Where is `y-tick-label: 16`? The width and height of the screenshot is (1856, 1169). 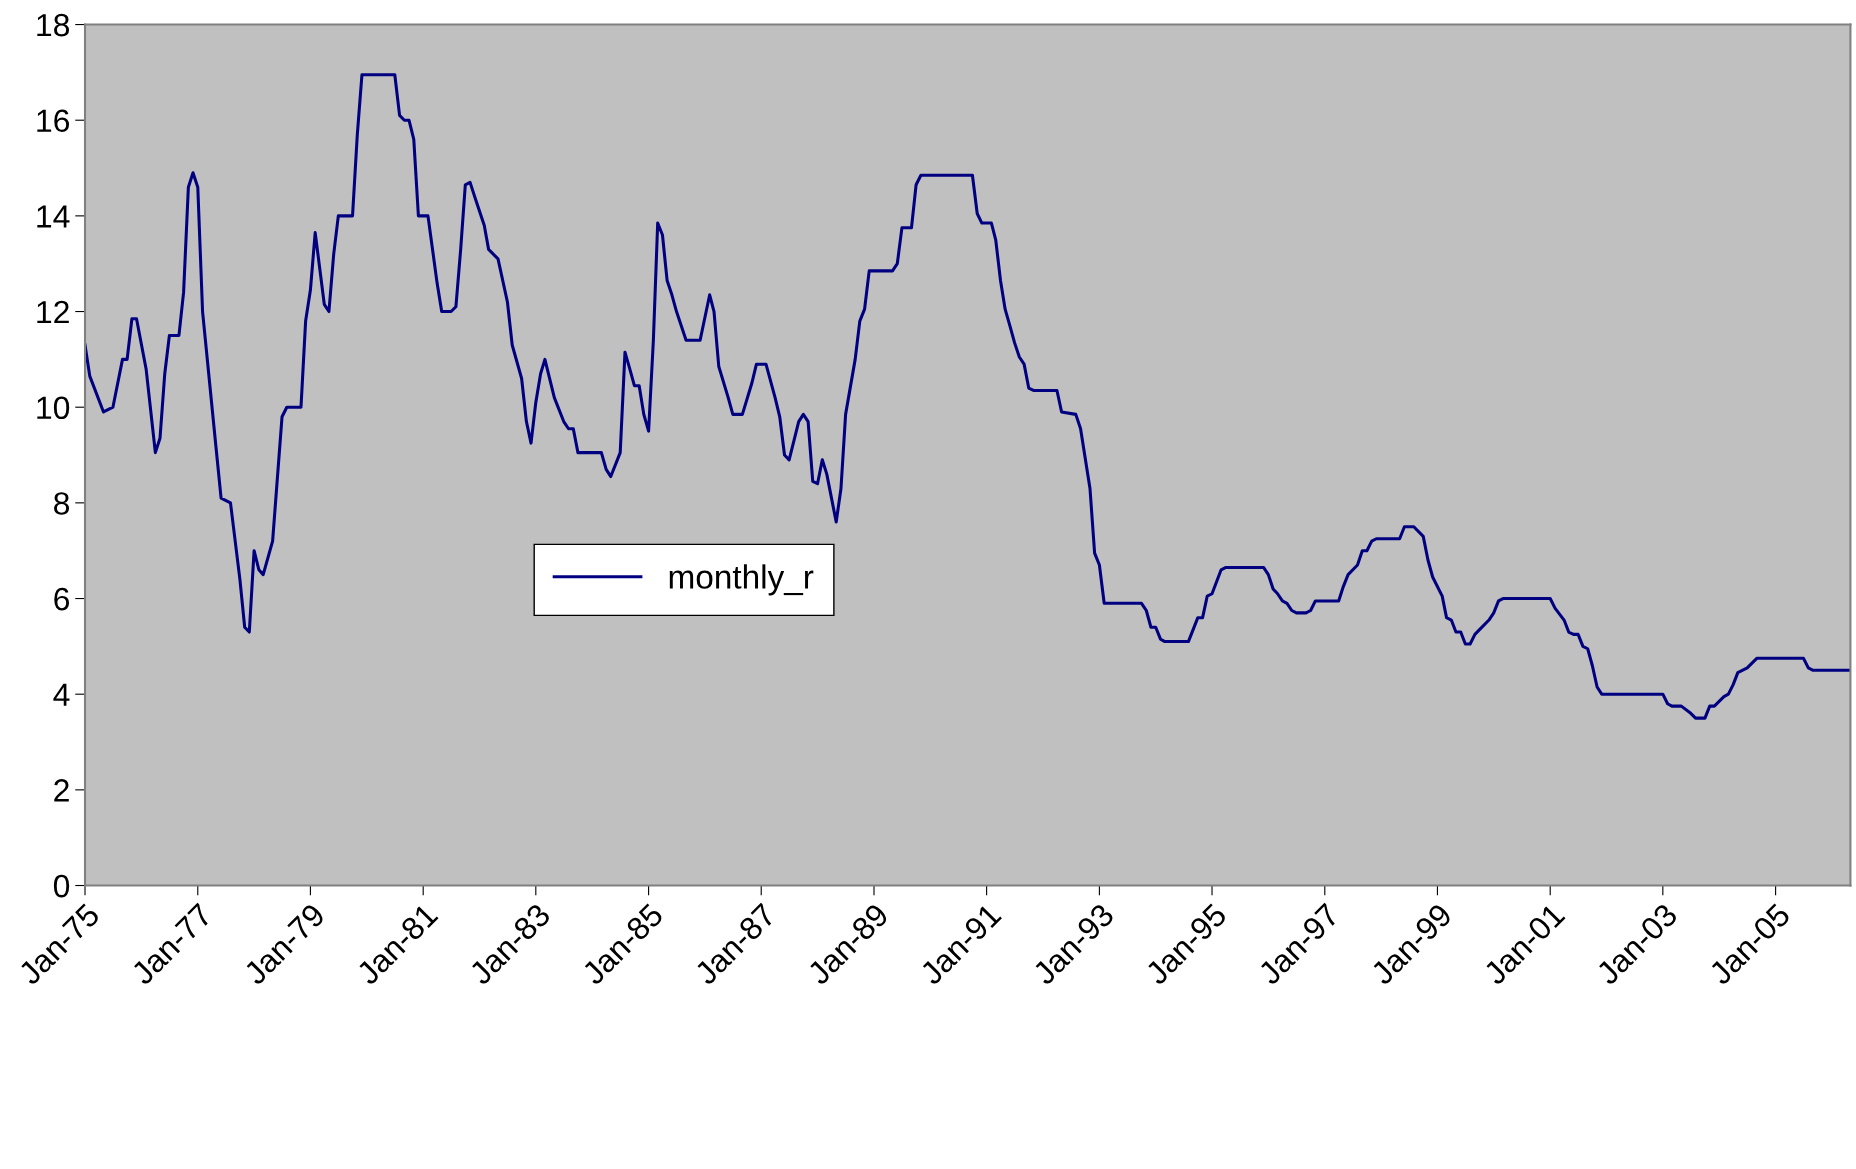
y-tick-label: 16 is located at coordinates (53, 121).